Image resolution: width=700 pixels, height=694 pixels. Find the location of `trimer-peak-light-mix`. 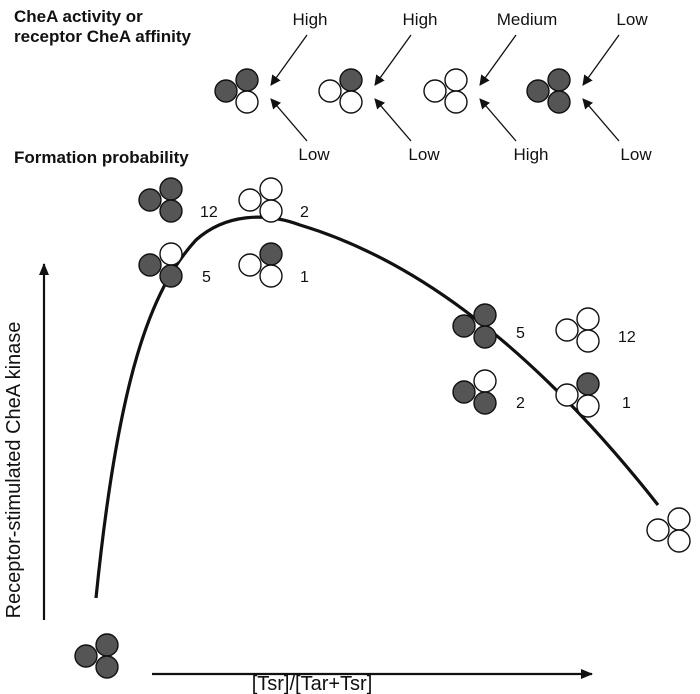

trimer-peak-light-mix is located at coordinates (260, 265).